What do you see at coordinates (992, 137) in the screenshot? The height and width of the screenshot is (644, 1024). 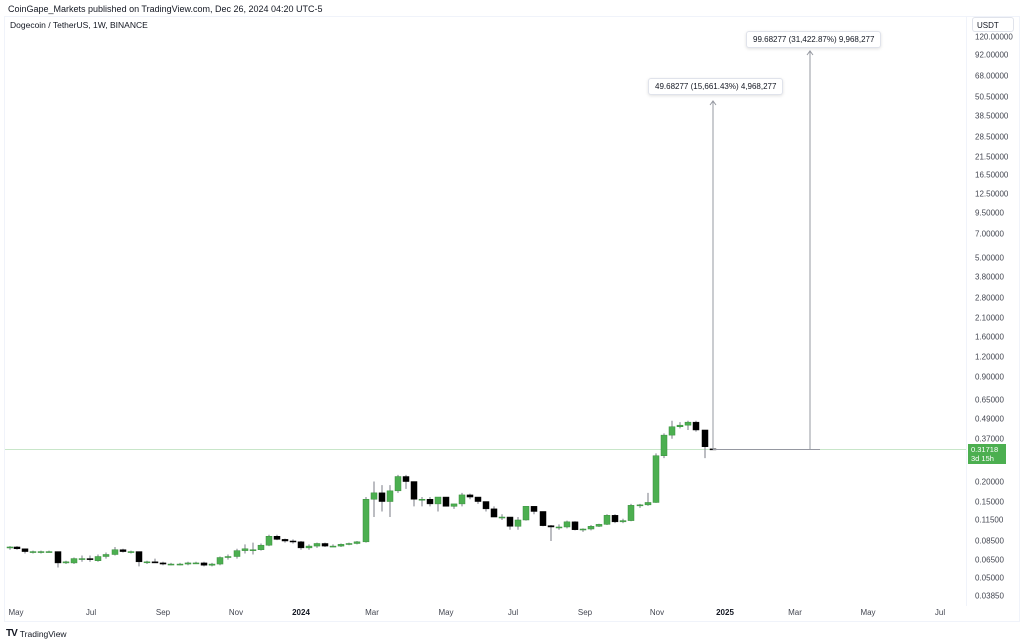 I see `price-tick: 28.50000` at bounding box center [992, 137].